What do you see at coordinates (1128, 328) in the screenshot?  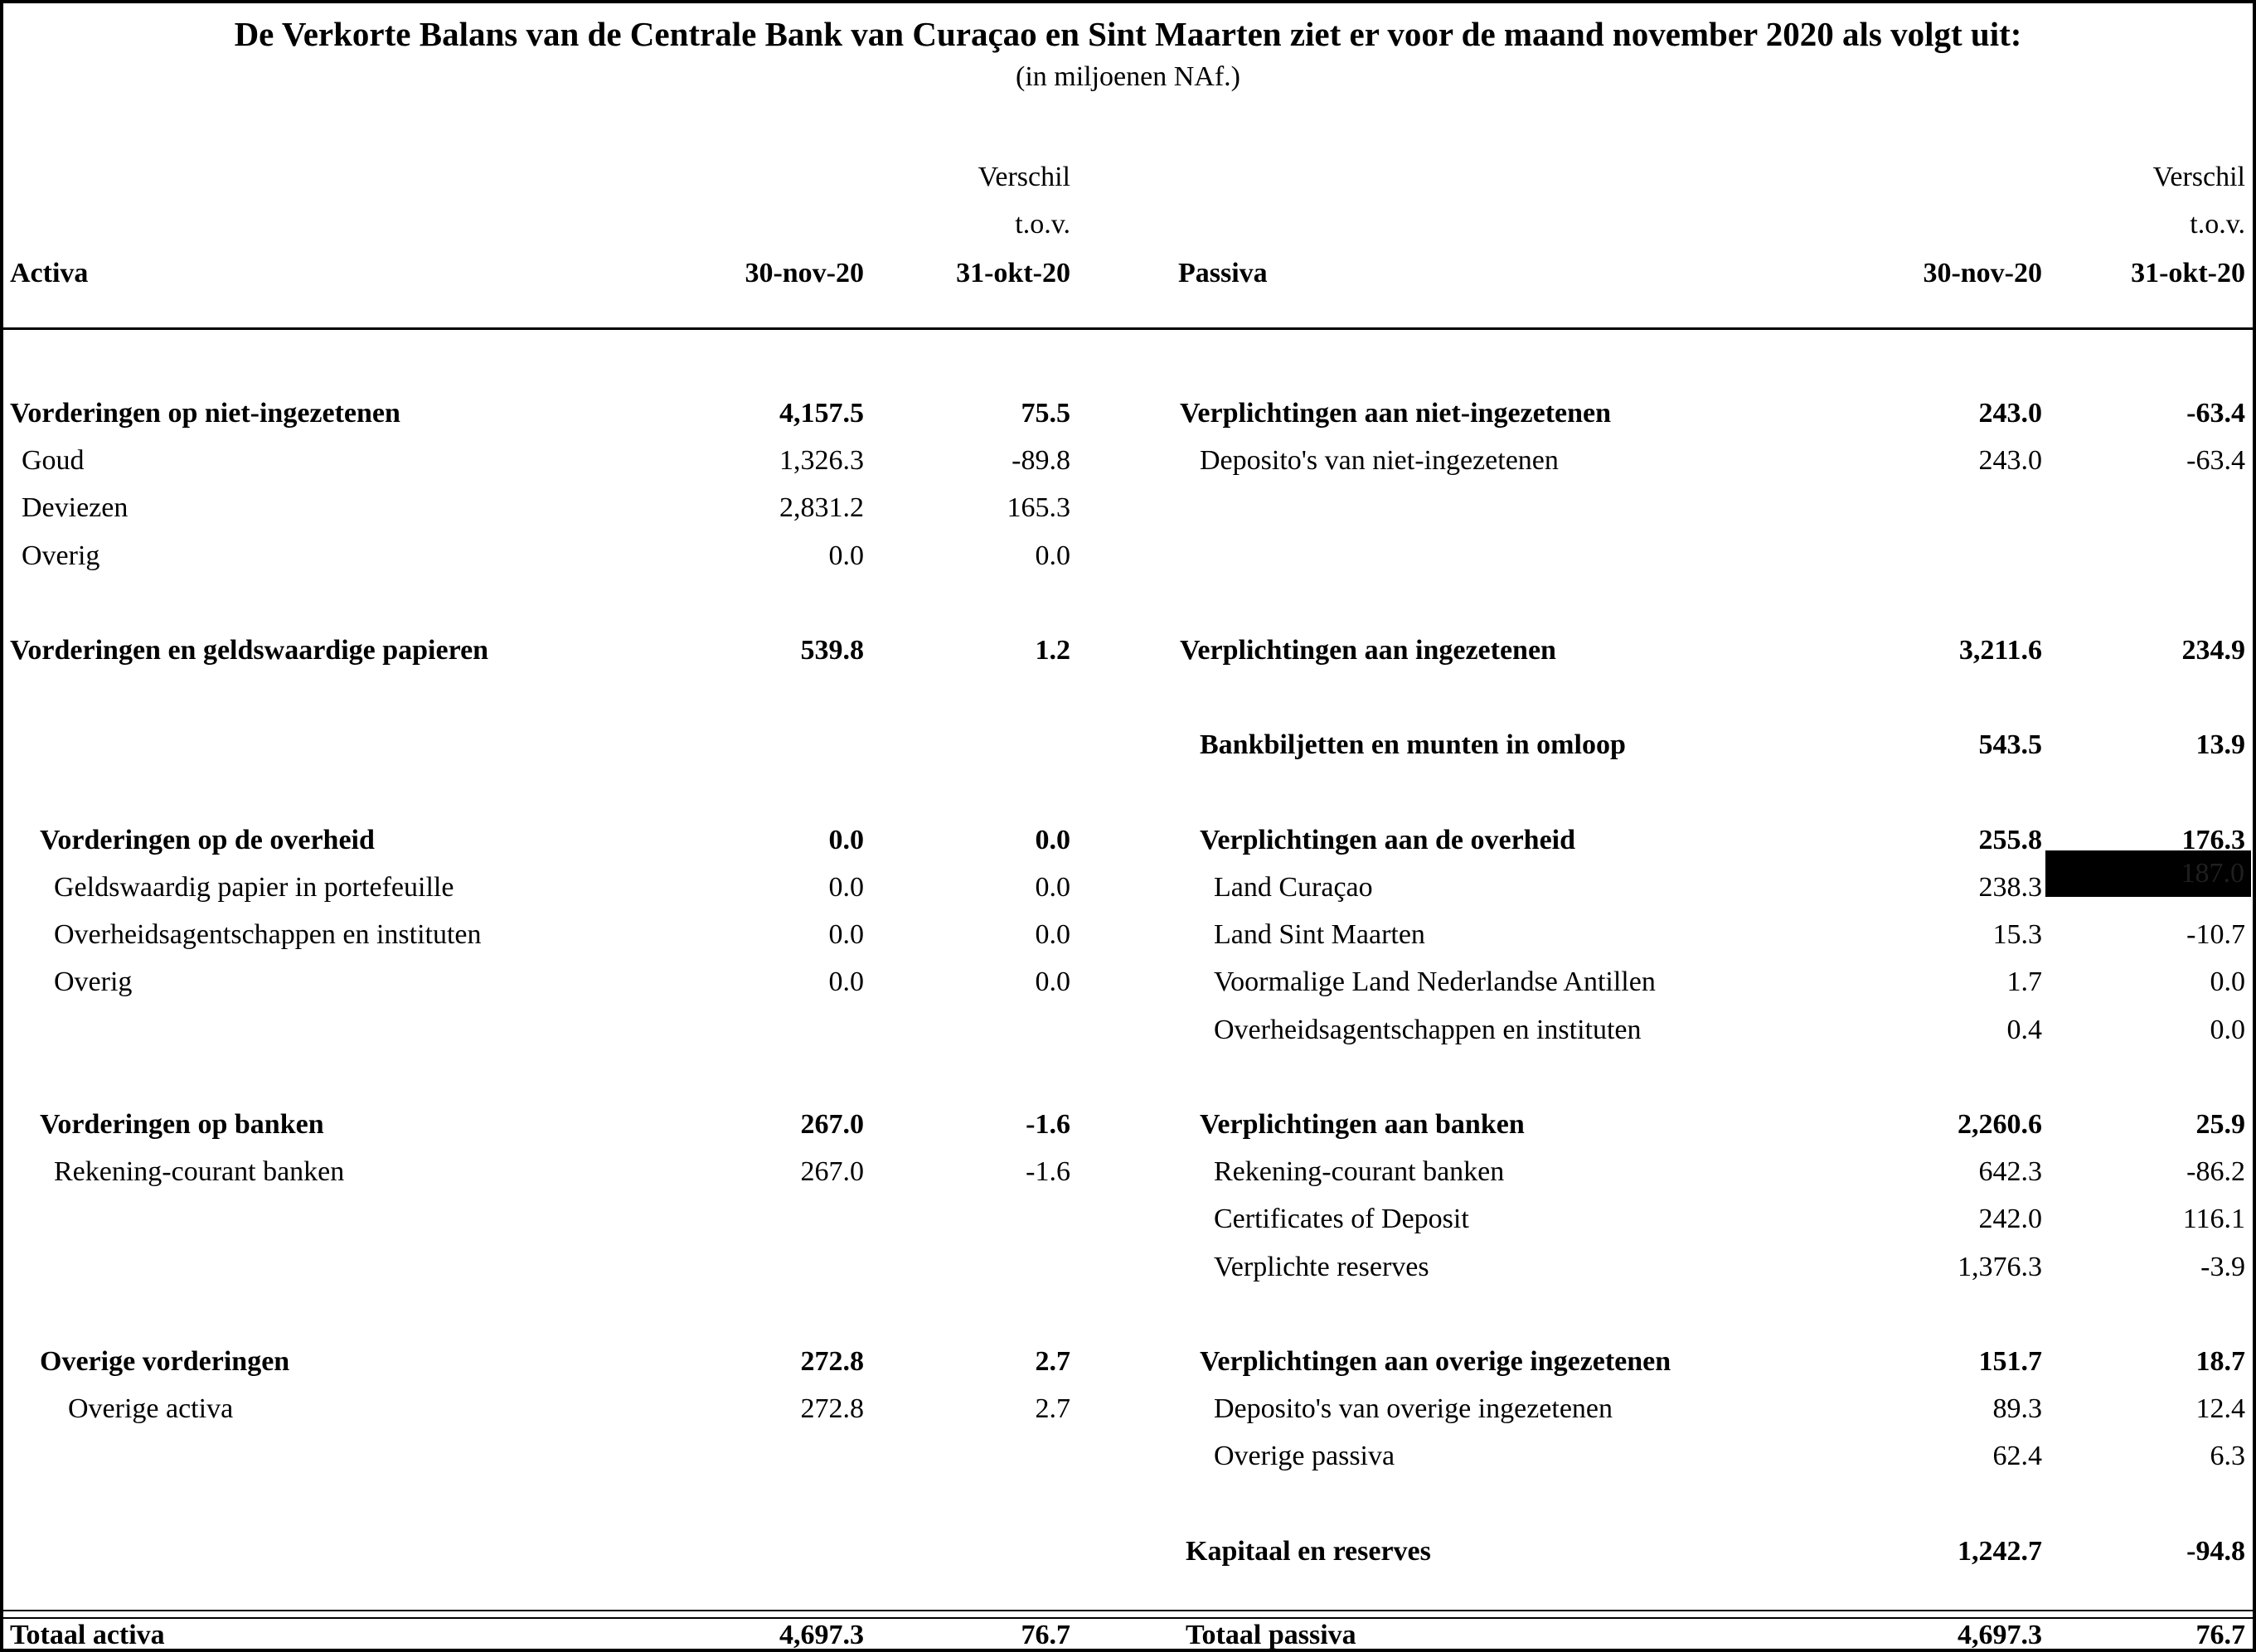 I see `header-divider-line` at bounding box center [1128, 328].